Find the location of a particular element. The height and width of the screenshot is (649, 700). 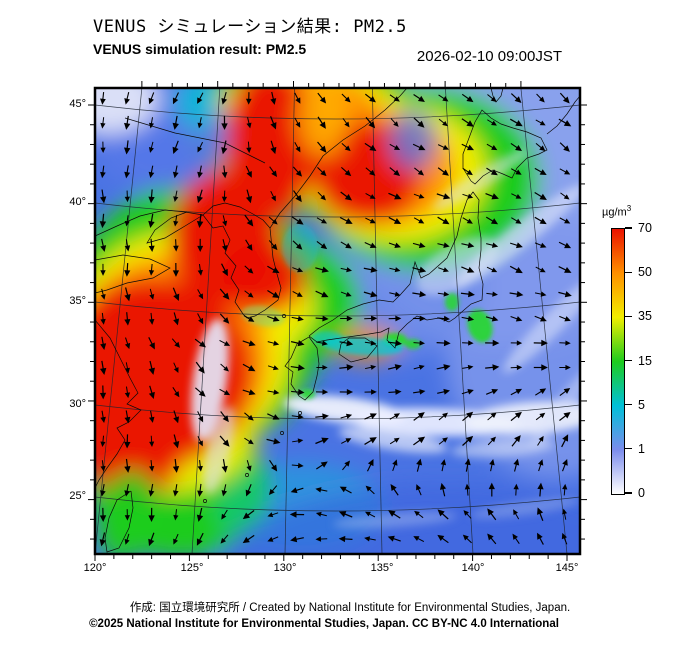

colorbar-tick-label: 0 is located at coordinates (641, 493).